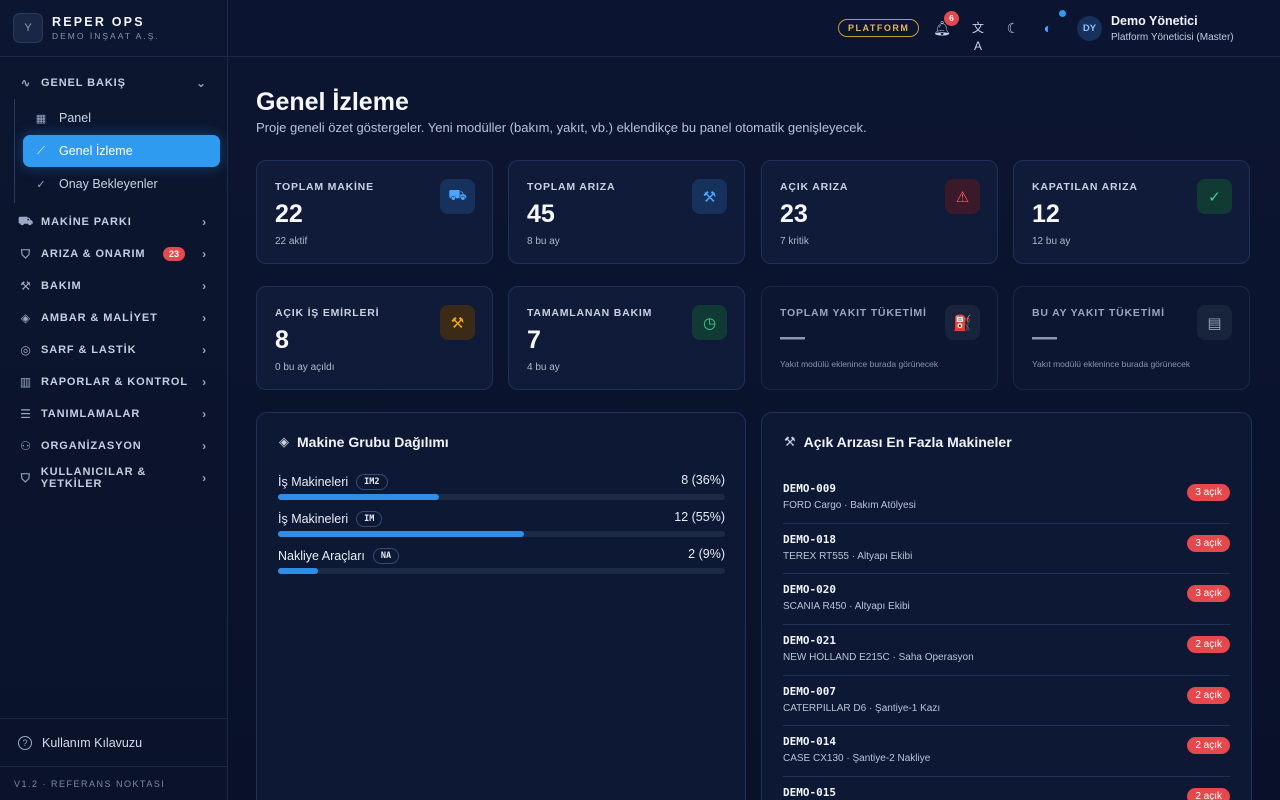 This screenshot has height=800, width=1280. What do you see at coordinates (962, 196) in the screenshot?
I see `warning-icon: ⚠` at bounding box center [962, 196].